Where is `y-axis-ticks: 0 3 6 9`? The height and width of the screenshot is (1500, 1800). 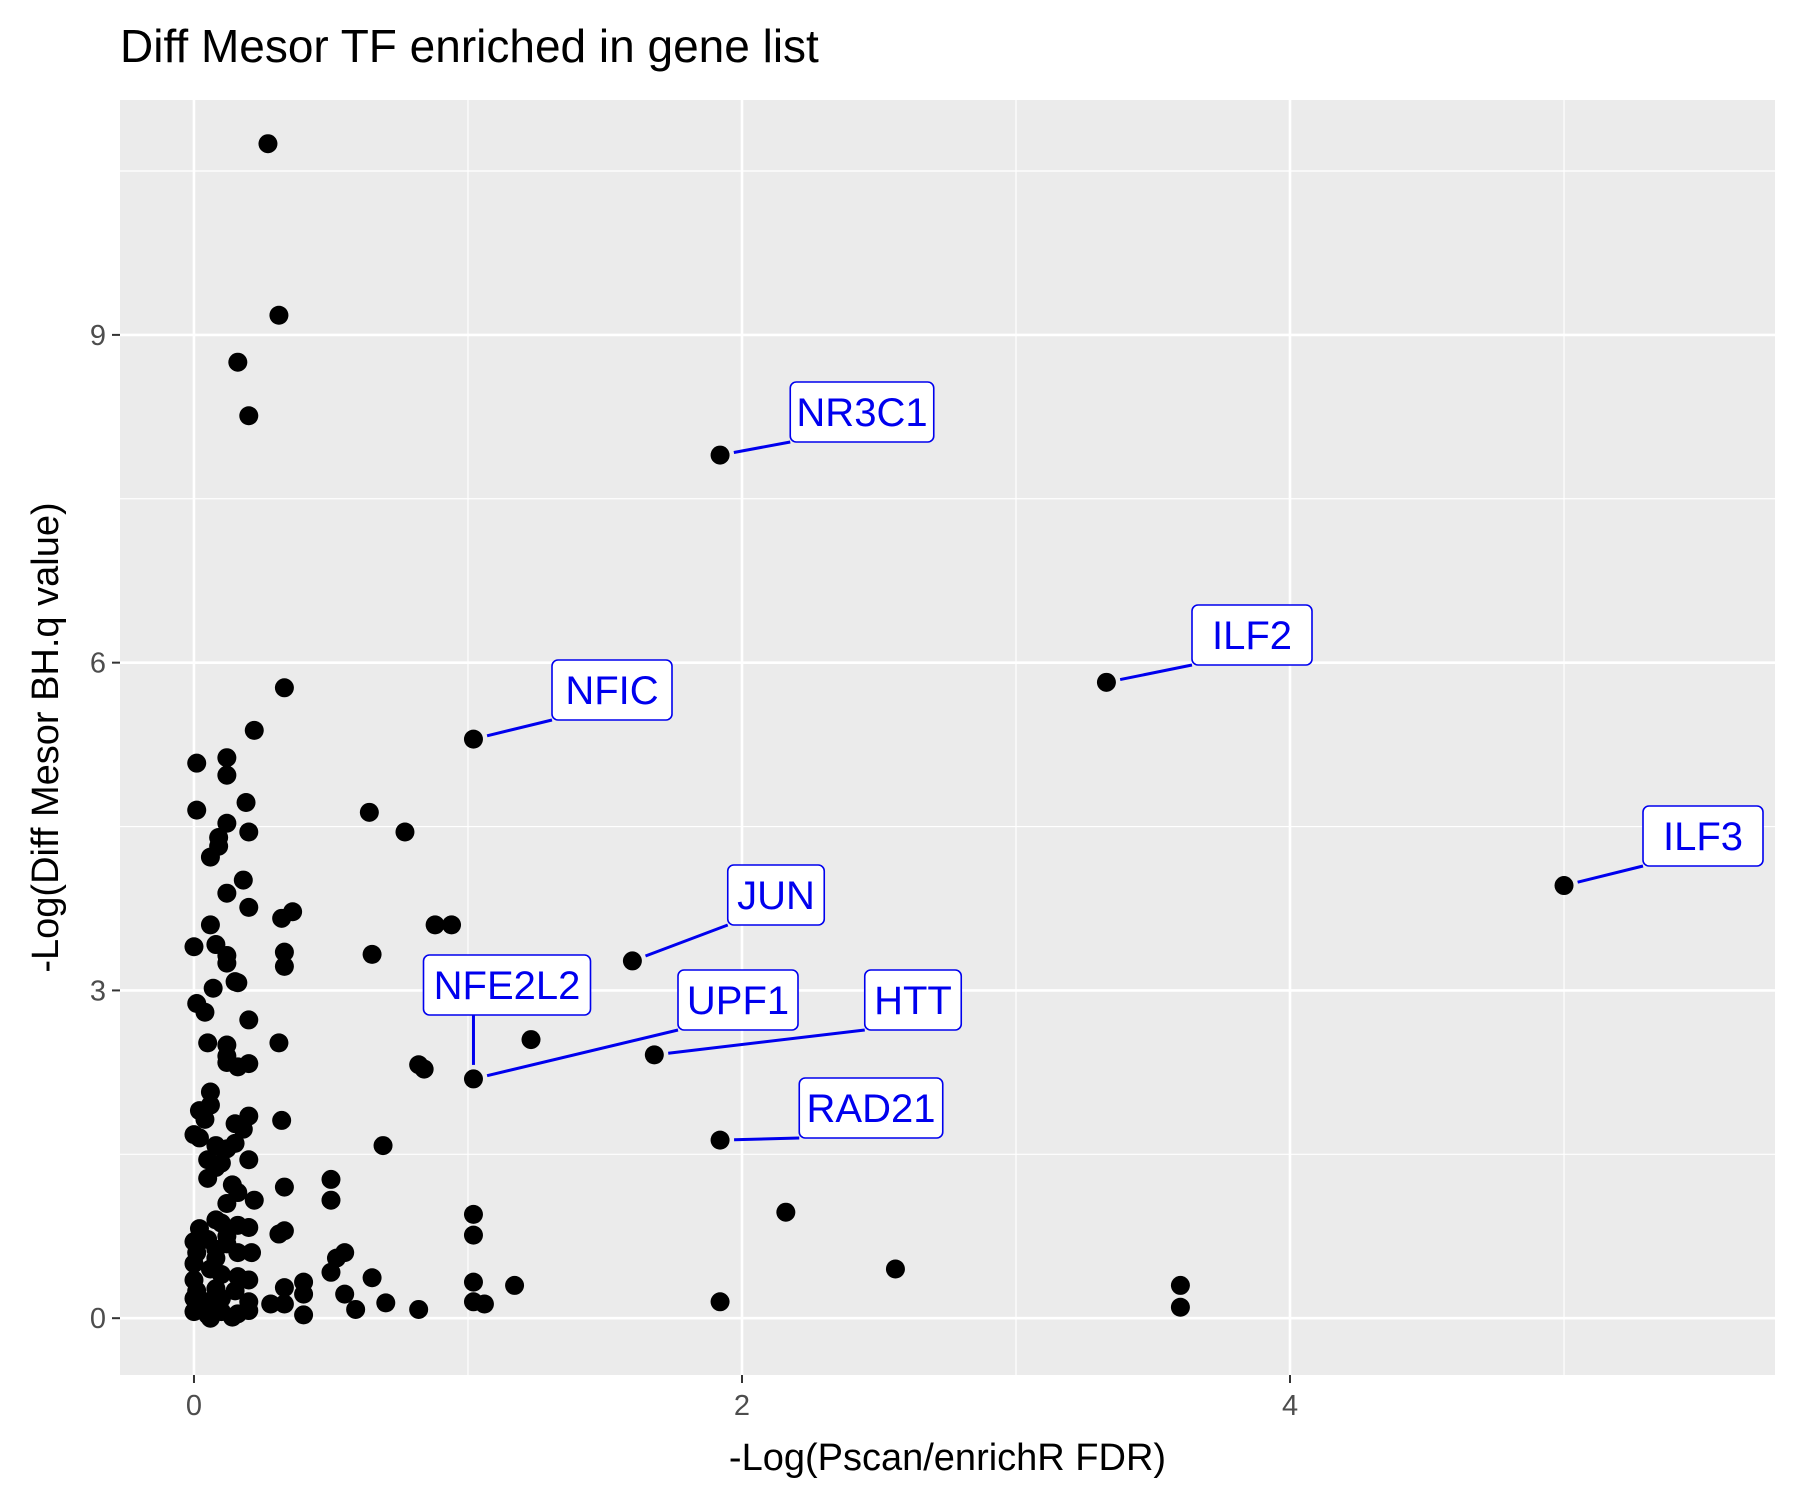 y-axis-ticks: 0 3 6 9 is located at coordinates (105, 827).